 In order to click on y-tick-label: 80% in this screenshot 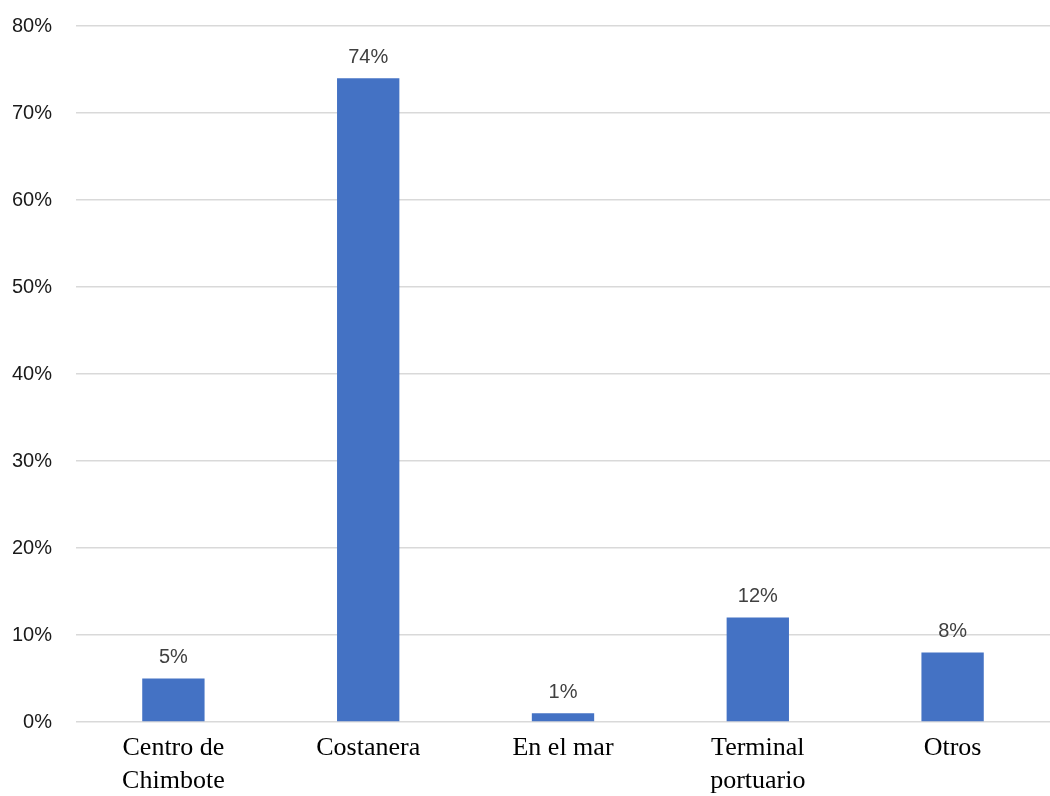, I will do `click(32, 24)`.